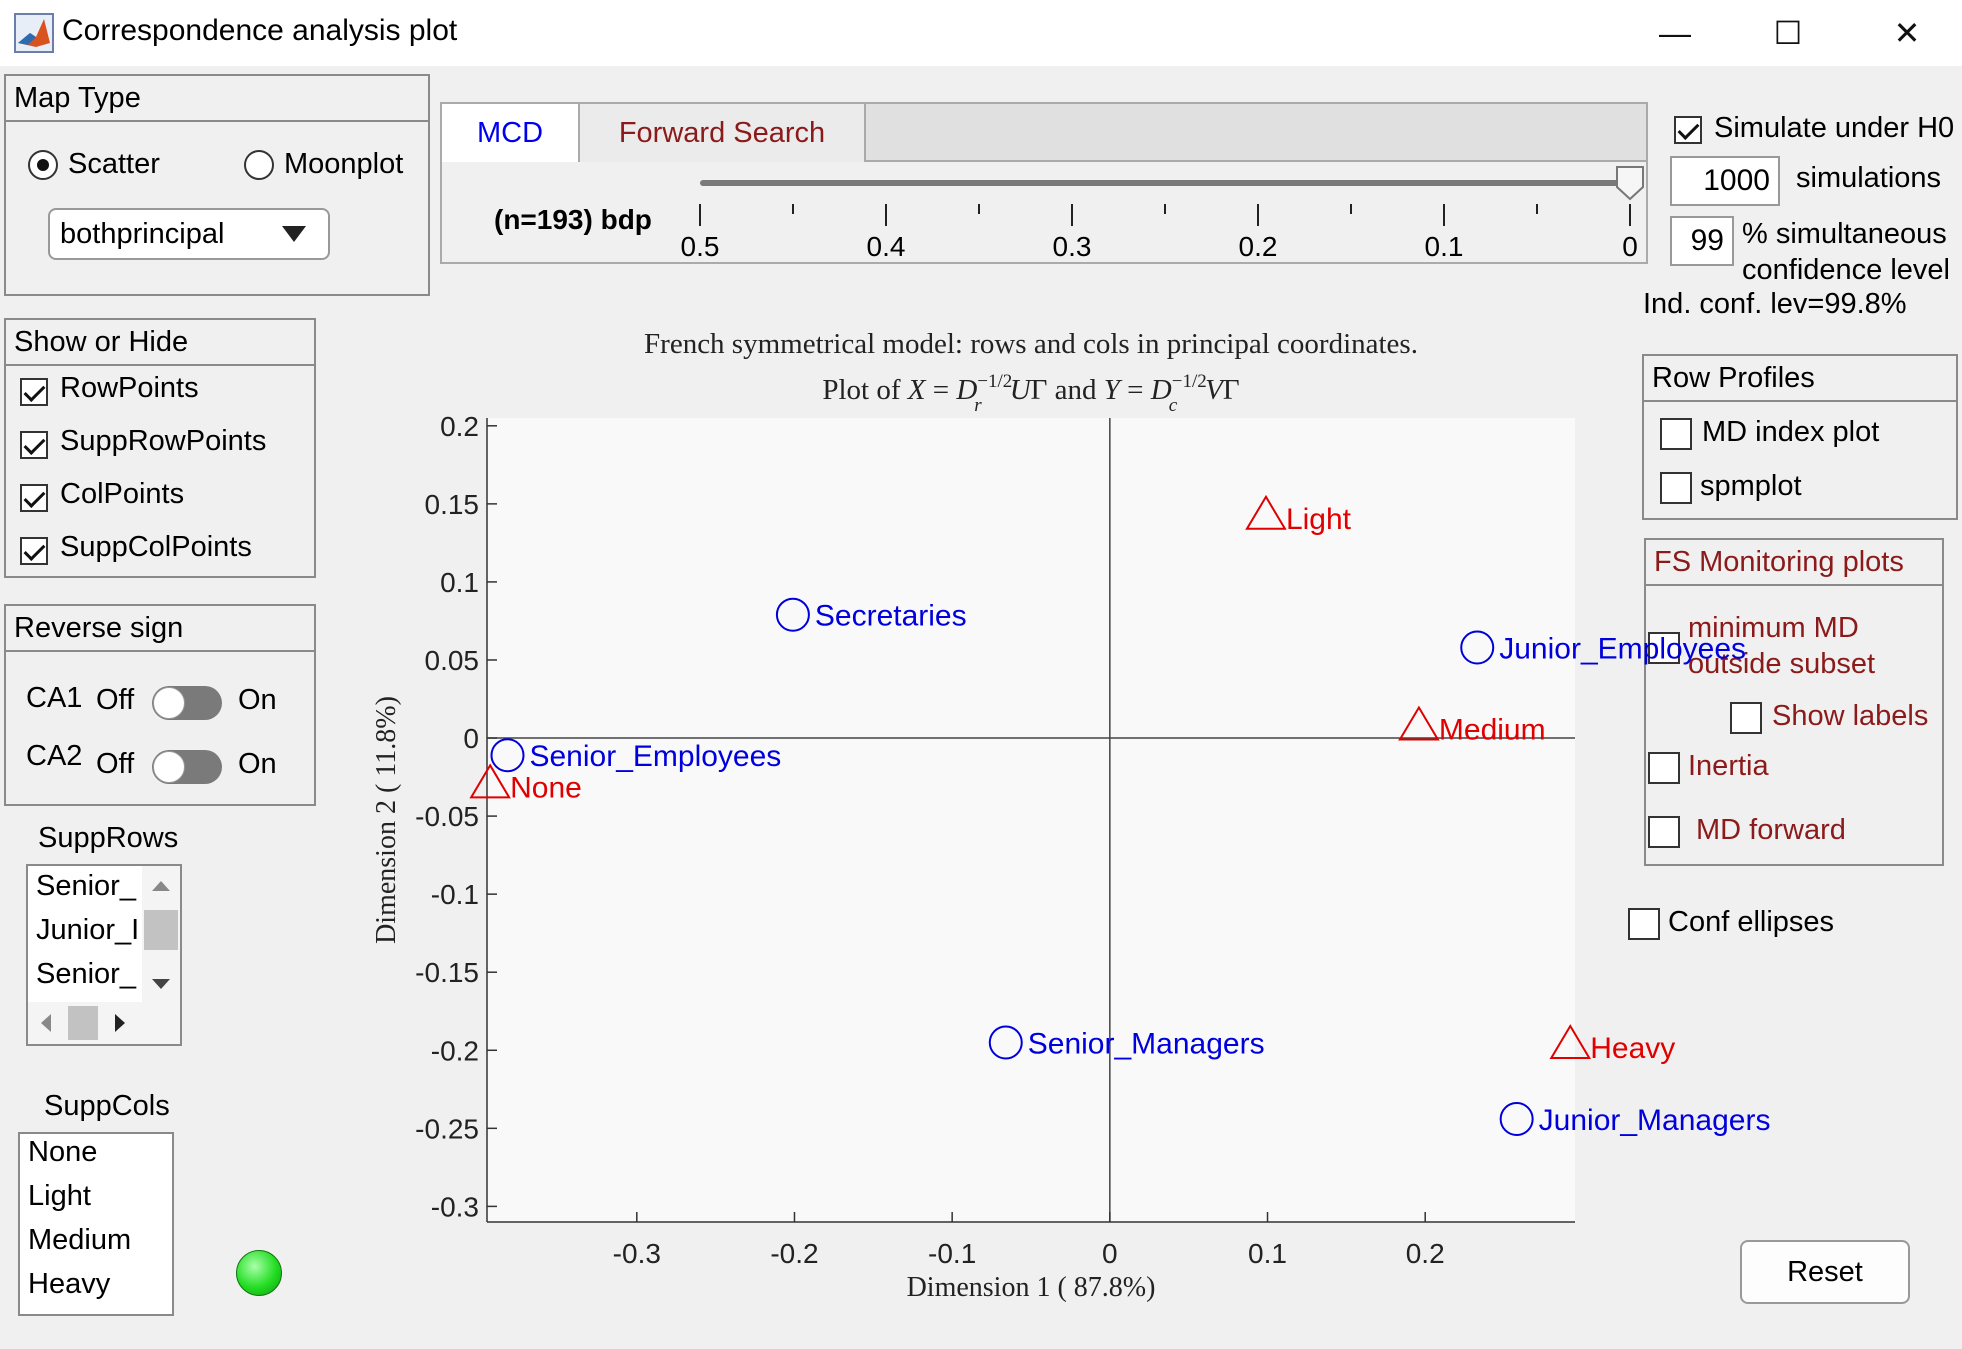 This screenshot has height=1349, width=1962. I want to click on md-forward-label: MD forward, so click(1771, 830).